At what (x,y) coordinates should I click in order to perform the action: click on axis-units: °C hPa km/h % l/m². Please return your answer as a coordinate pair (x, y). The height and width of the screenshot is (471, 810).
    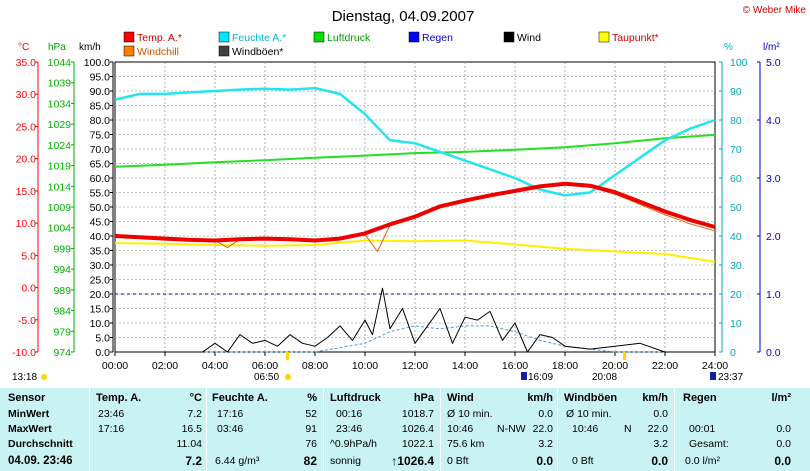
    Looking at the image, I should click on (399, 47).